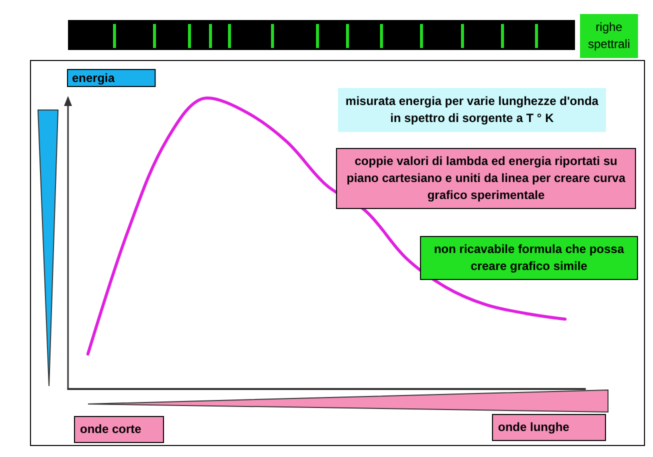 The width and height of the screenshot is (653, 457). Describe the element at coordinates (609, 36) in the screenshot. I see `text: righe spettrali` at that location.